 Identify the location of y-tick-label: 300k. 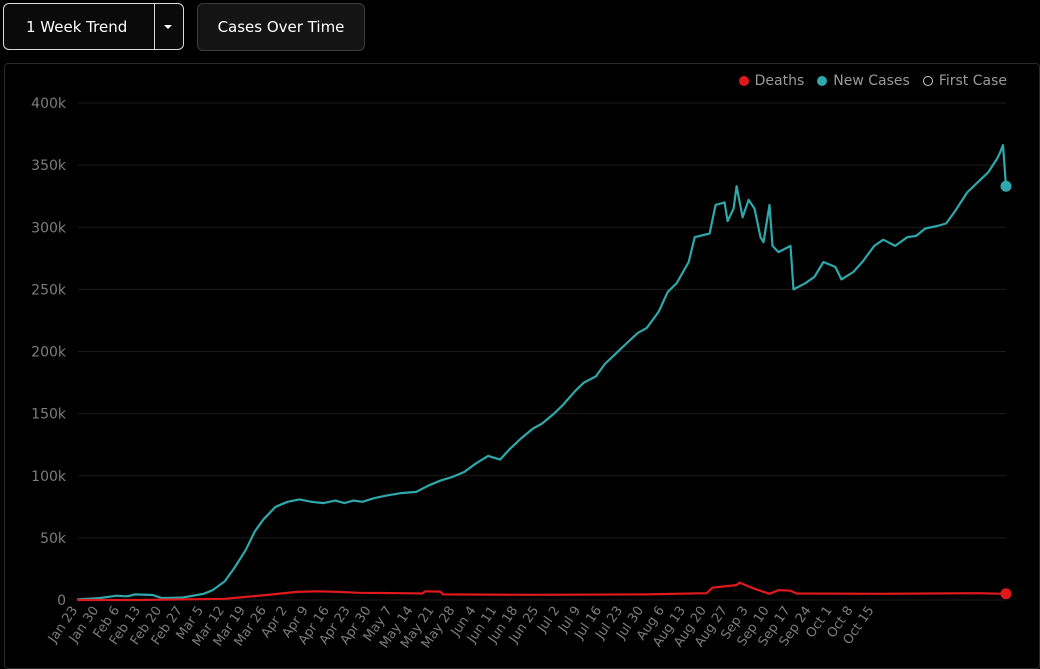
(49, 228).